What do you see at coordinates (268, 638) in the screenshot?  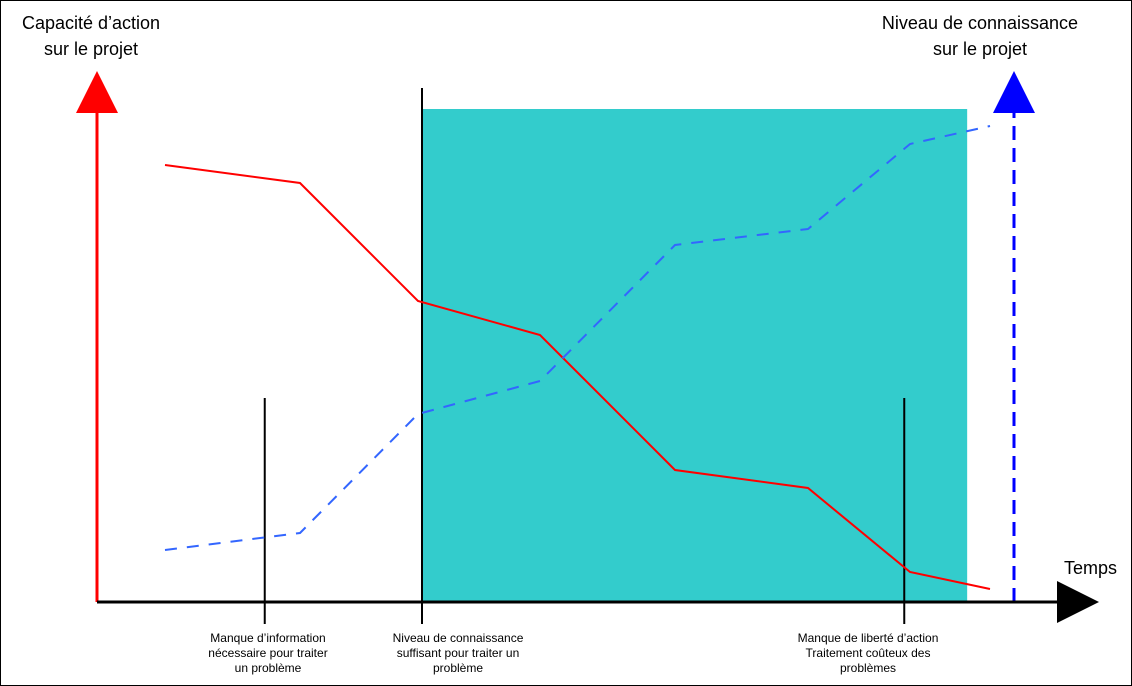 I see `marker-annotation-1-line-1: Manque d’information` at bounding box center [268, 638].